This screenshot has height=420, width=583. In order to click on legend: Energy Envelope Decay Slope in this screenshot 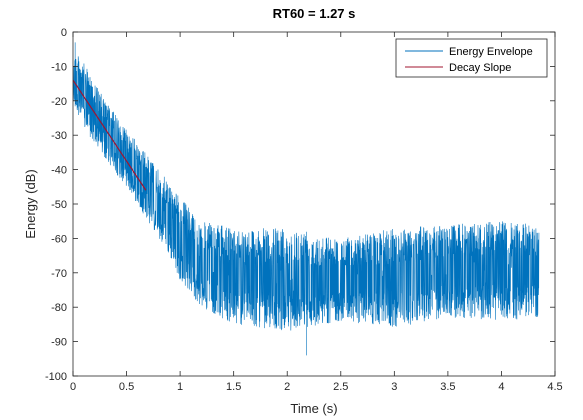, I will do `click(471, 58)`.